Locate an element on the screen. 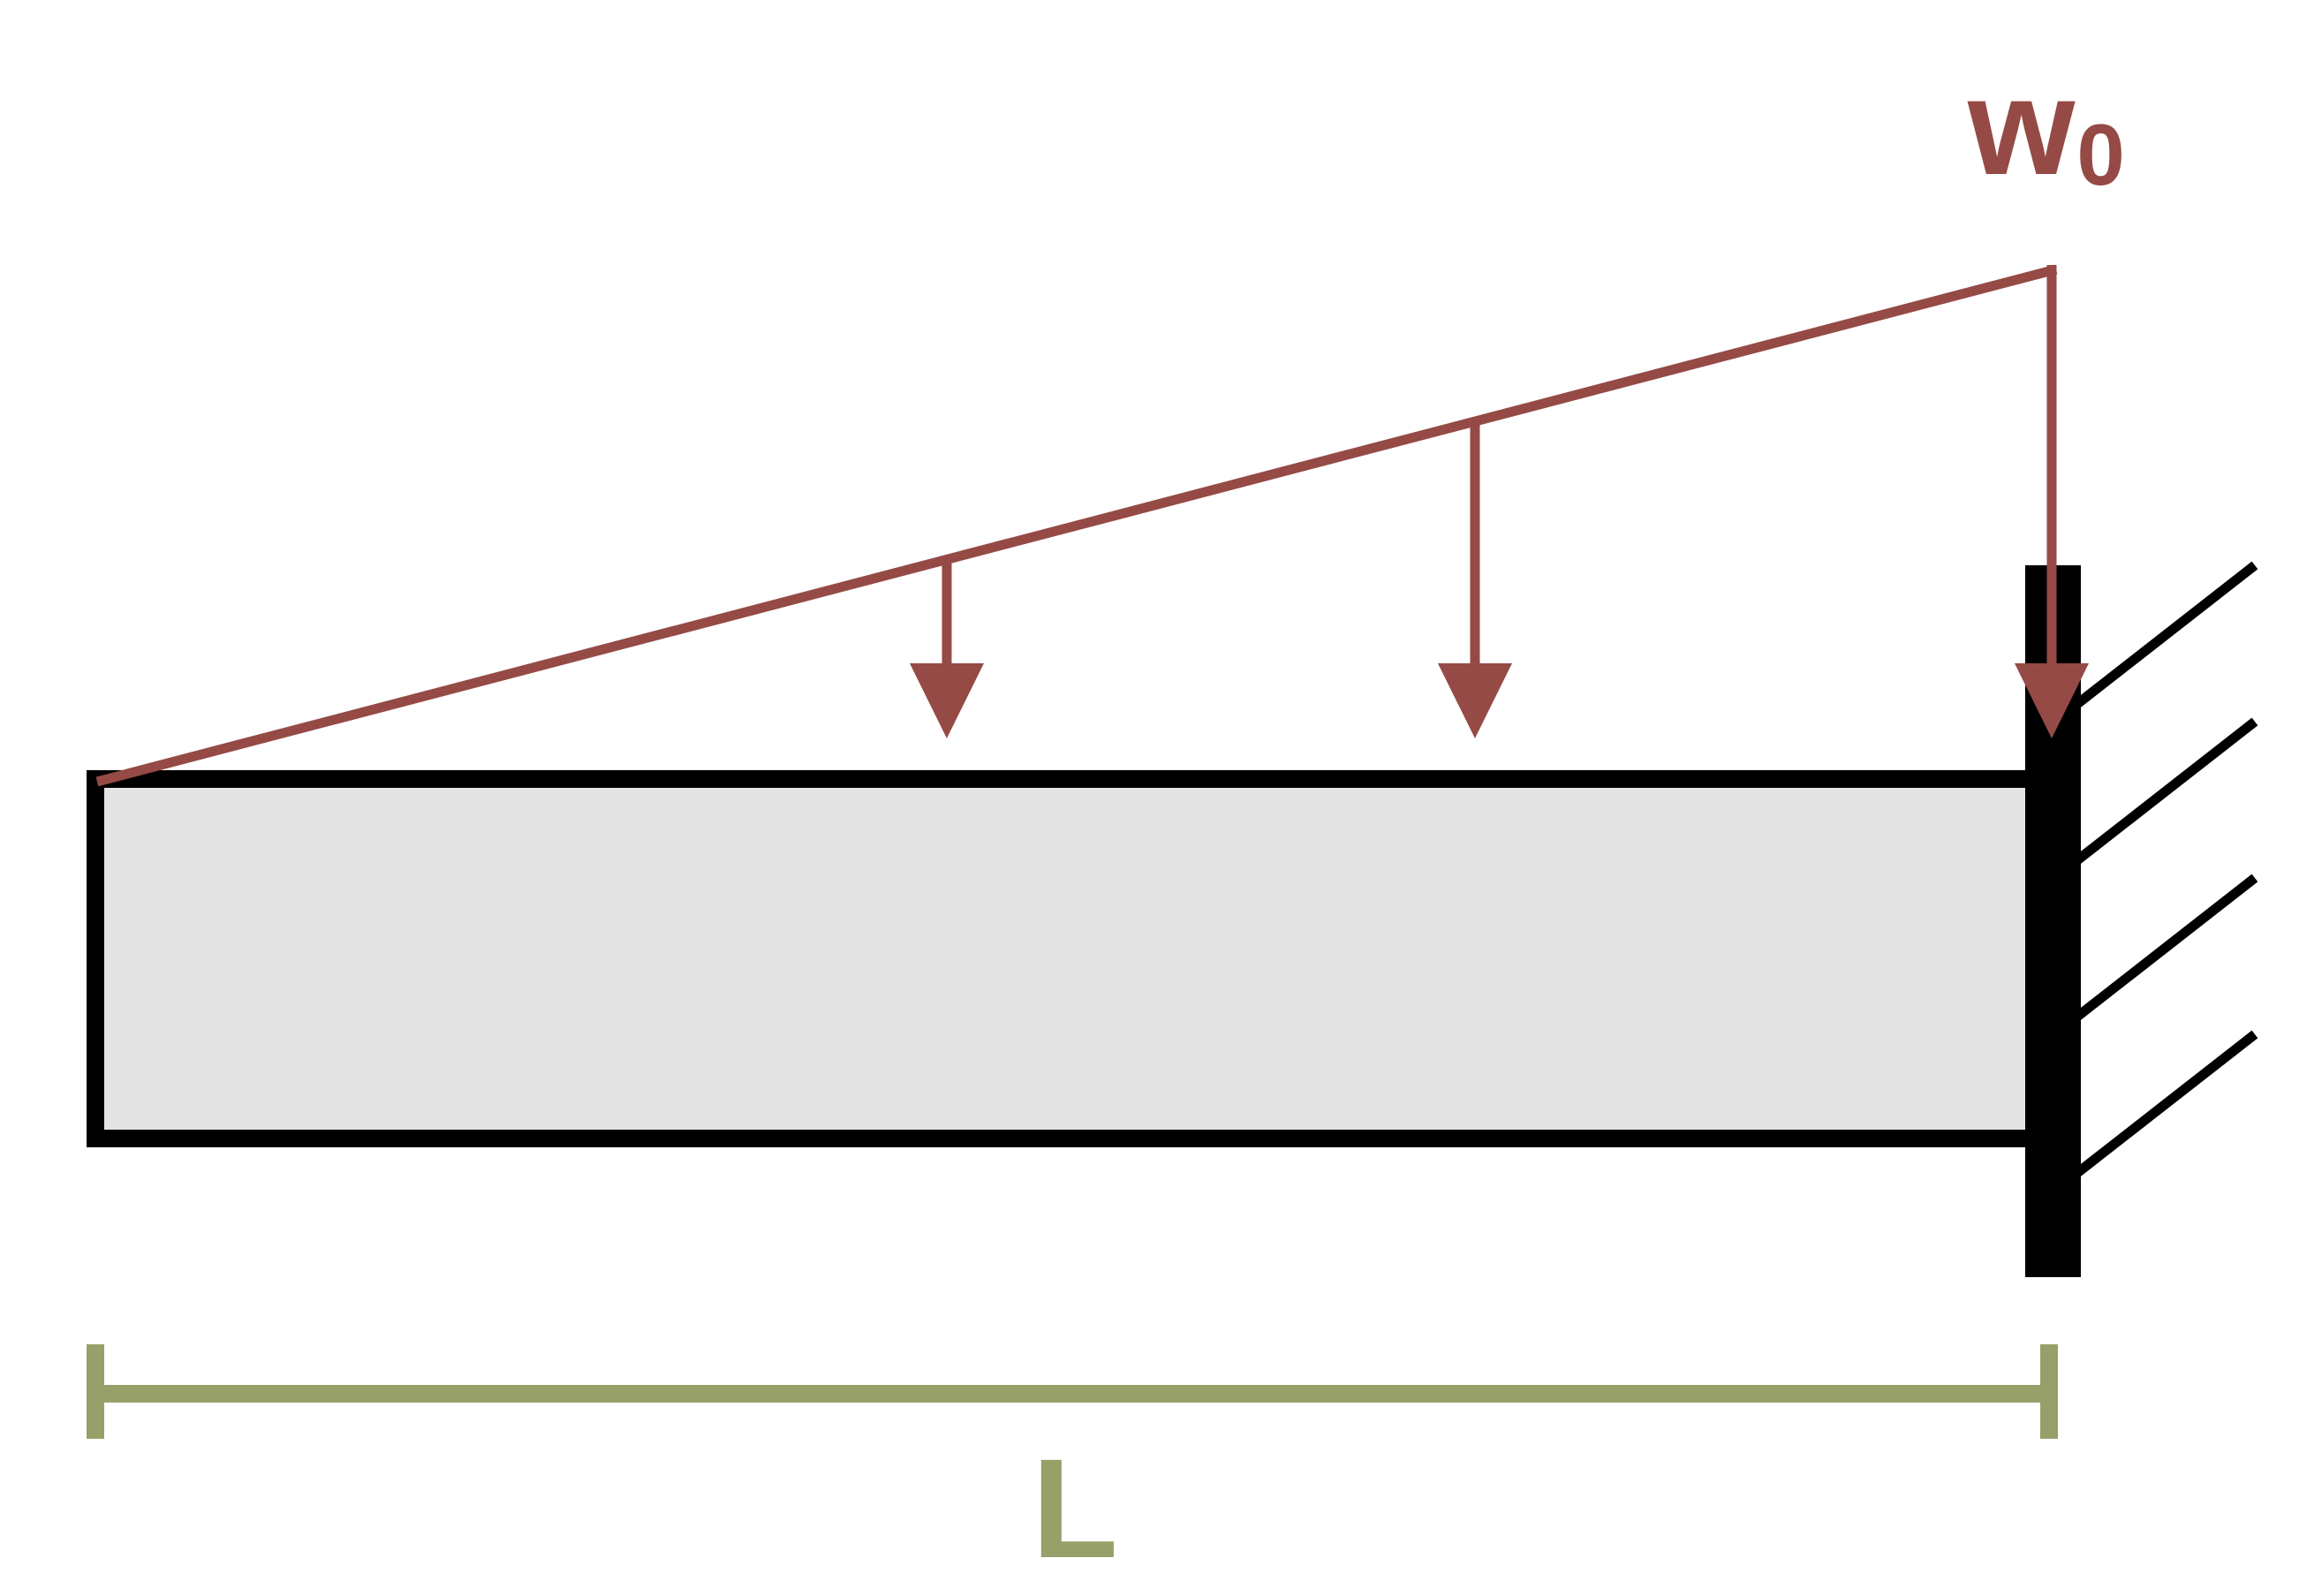 This screenshot has height=1596, width=2299. support-hatching is located at coordinates (2166, 869).